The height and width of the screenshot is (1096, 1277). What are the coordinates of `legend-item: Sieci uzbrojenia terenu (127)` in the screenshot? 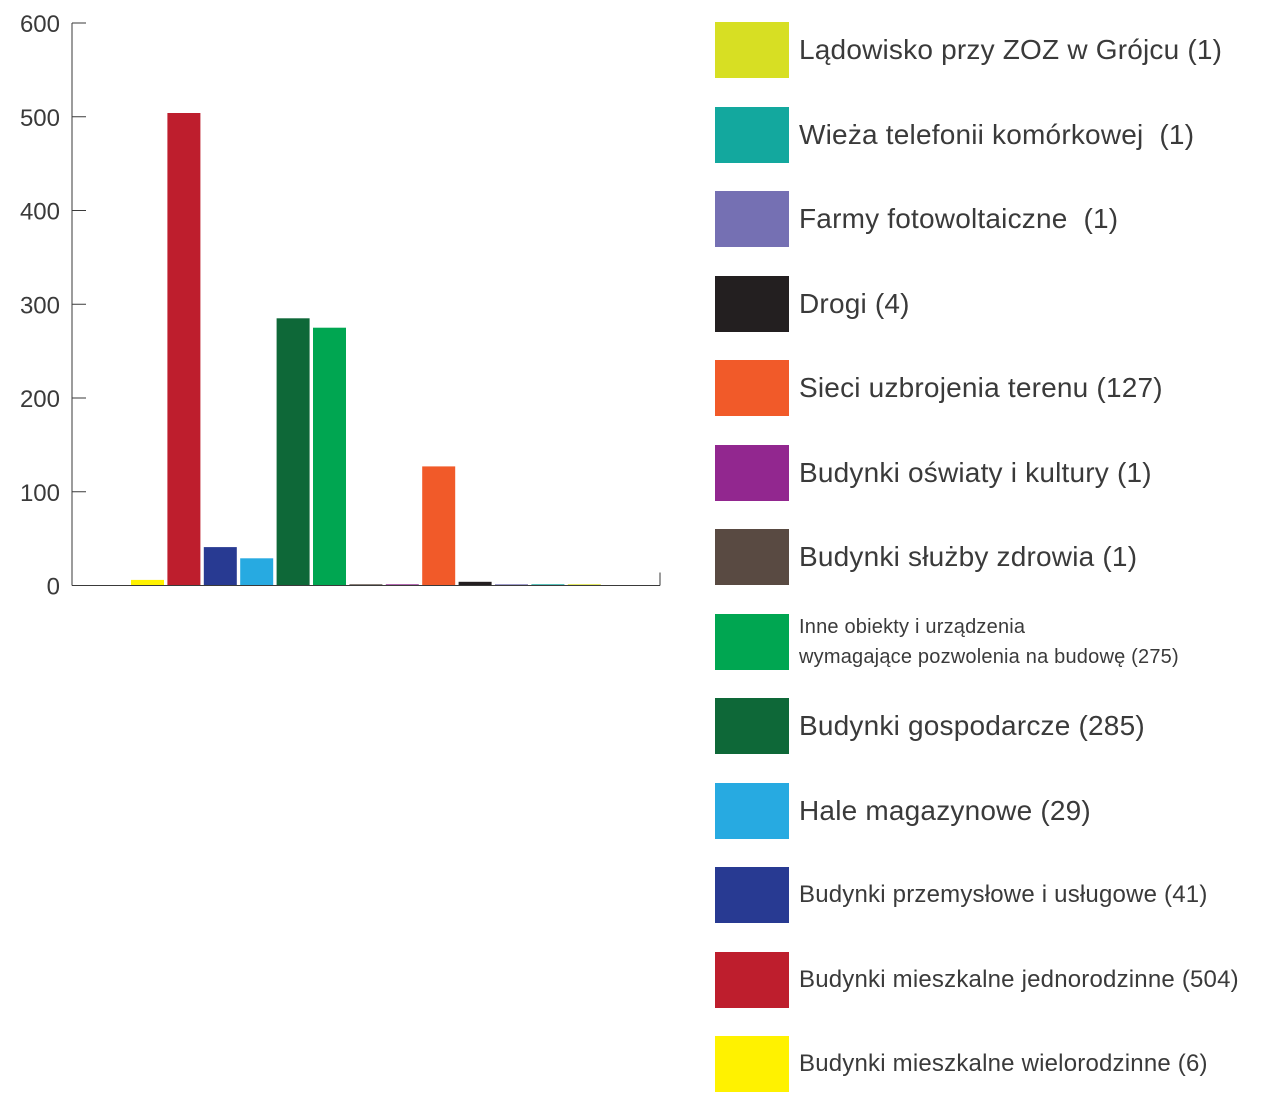 It's located at (995, 390).